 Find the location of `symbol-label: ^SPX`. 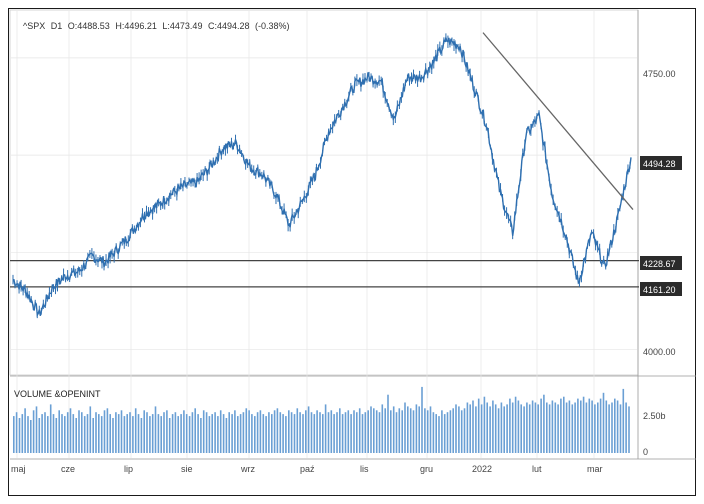

symbol-label: ^SPX is located at coordinates (34, 26).